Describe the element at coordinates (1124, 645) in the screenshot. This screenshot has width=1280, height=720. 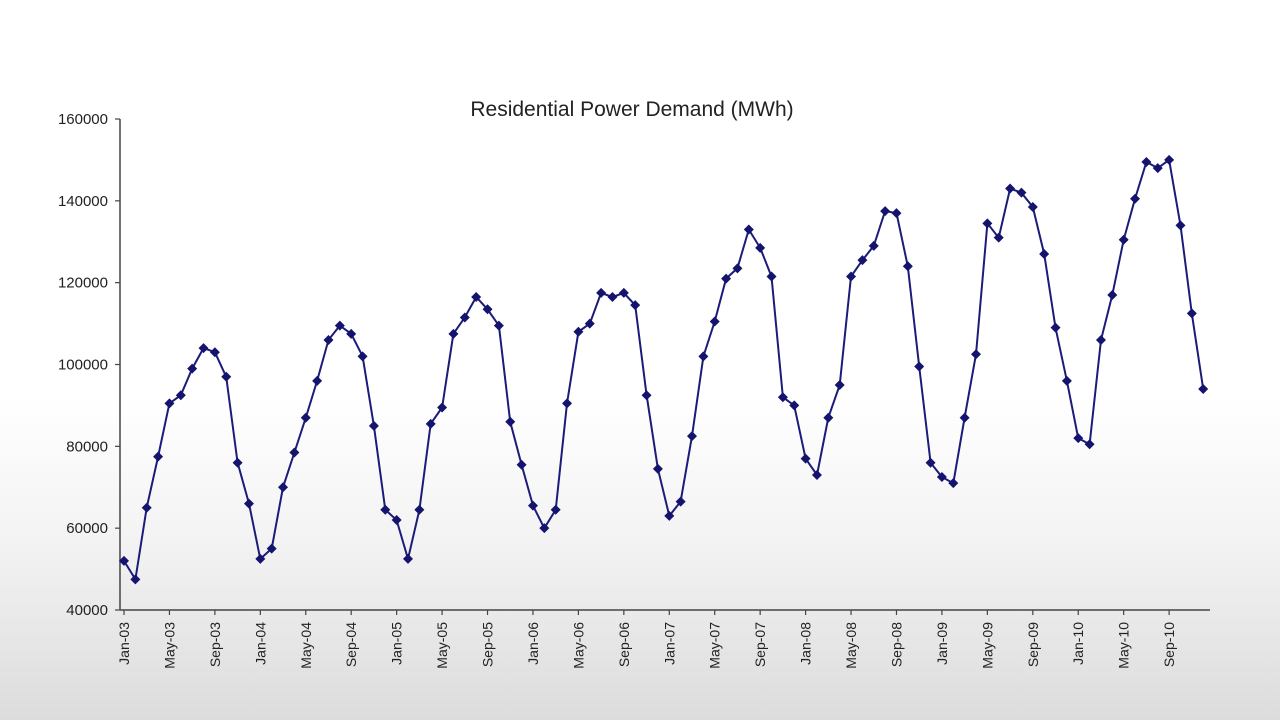
I see `x-tick-label: May-10` at that location.